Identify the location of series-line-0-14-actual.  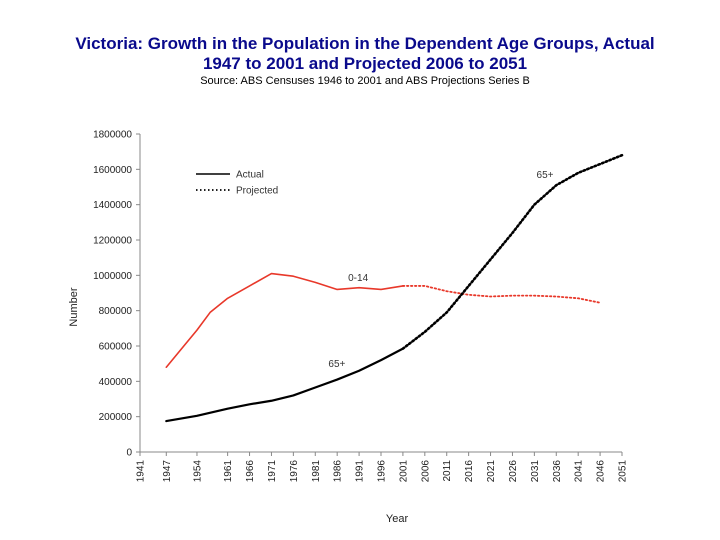
(284, 320).